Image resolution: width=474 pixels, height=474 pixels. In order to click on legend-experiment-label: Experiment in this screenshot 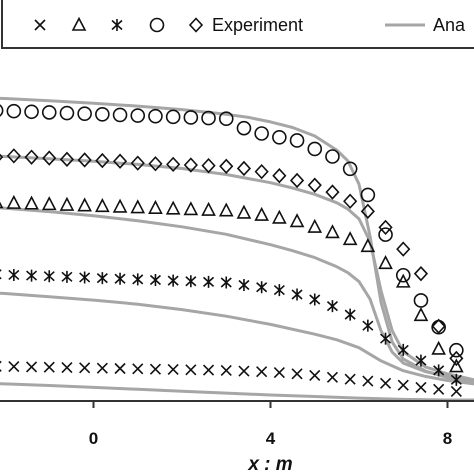, I will do `click(257, 25)`.